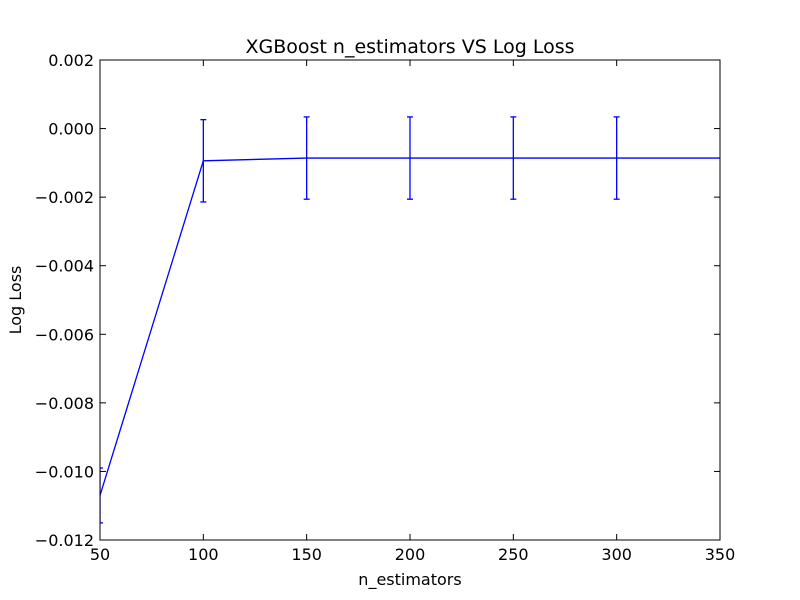 Image resolution: width=800 pixels, height=600 pixels. What do you see at coordinates (100, 554) in the screenshot?
I see `x-tick-label: 50` at bounding box center [100, 554].